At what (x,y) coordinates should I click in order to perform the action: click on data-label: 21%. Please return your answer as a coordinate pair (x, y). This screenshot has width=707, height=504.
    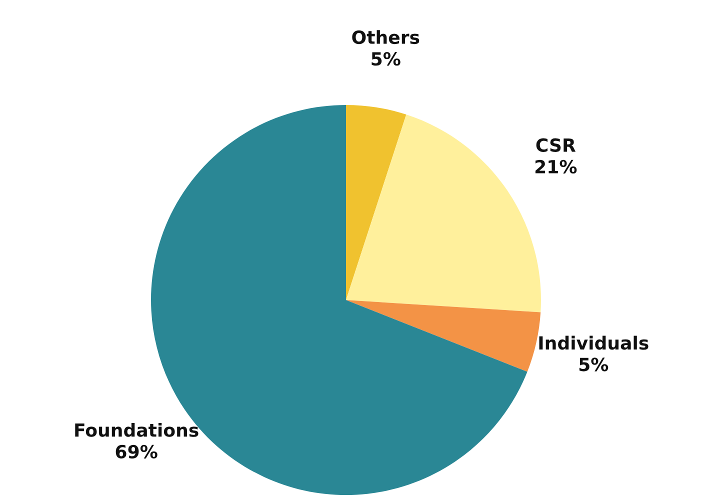
    Looking at the image, I should click on (556, 167).